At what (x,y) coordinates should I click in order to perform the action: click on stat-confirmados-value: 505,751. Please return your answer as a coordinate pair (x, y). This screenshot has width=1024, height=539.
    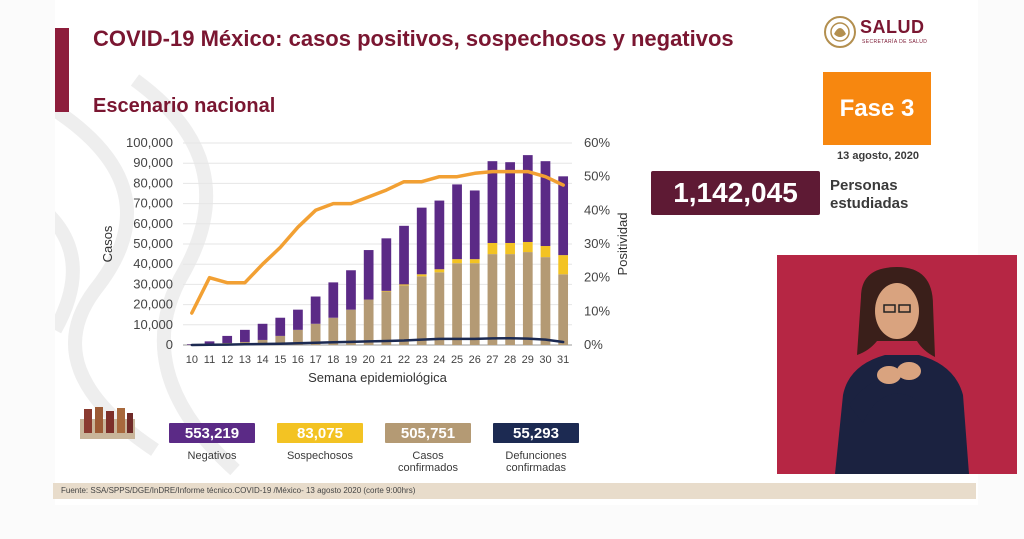
    Looking at the image, I should click on (428, 433).